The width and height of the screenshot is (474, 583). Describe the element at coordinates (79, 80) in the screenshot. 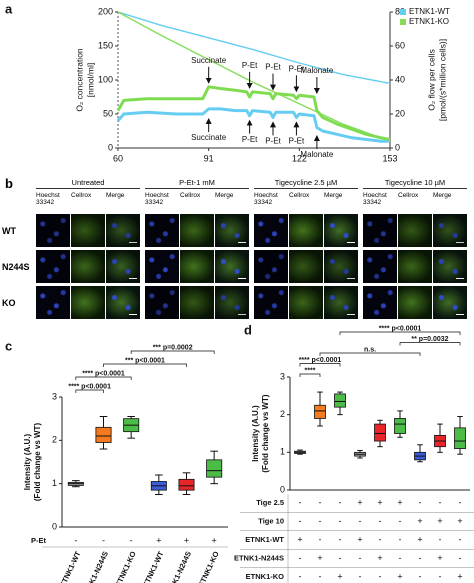

I see `y-axis-label: O₂ concentration` at that location.